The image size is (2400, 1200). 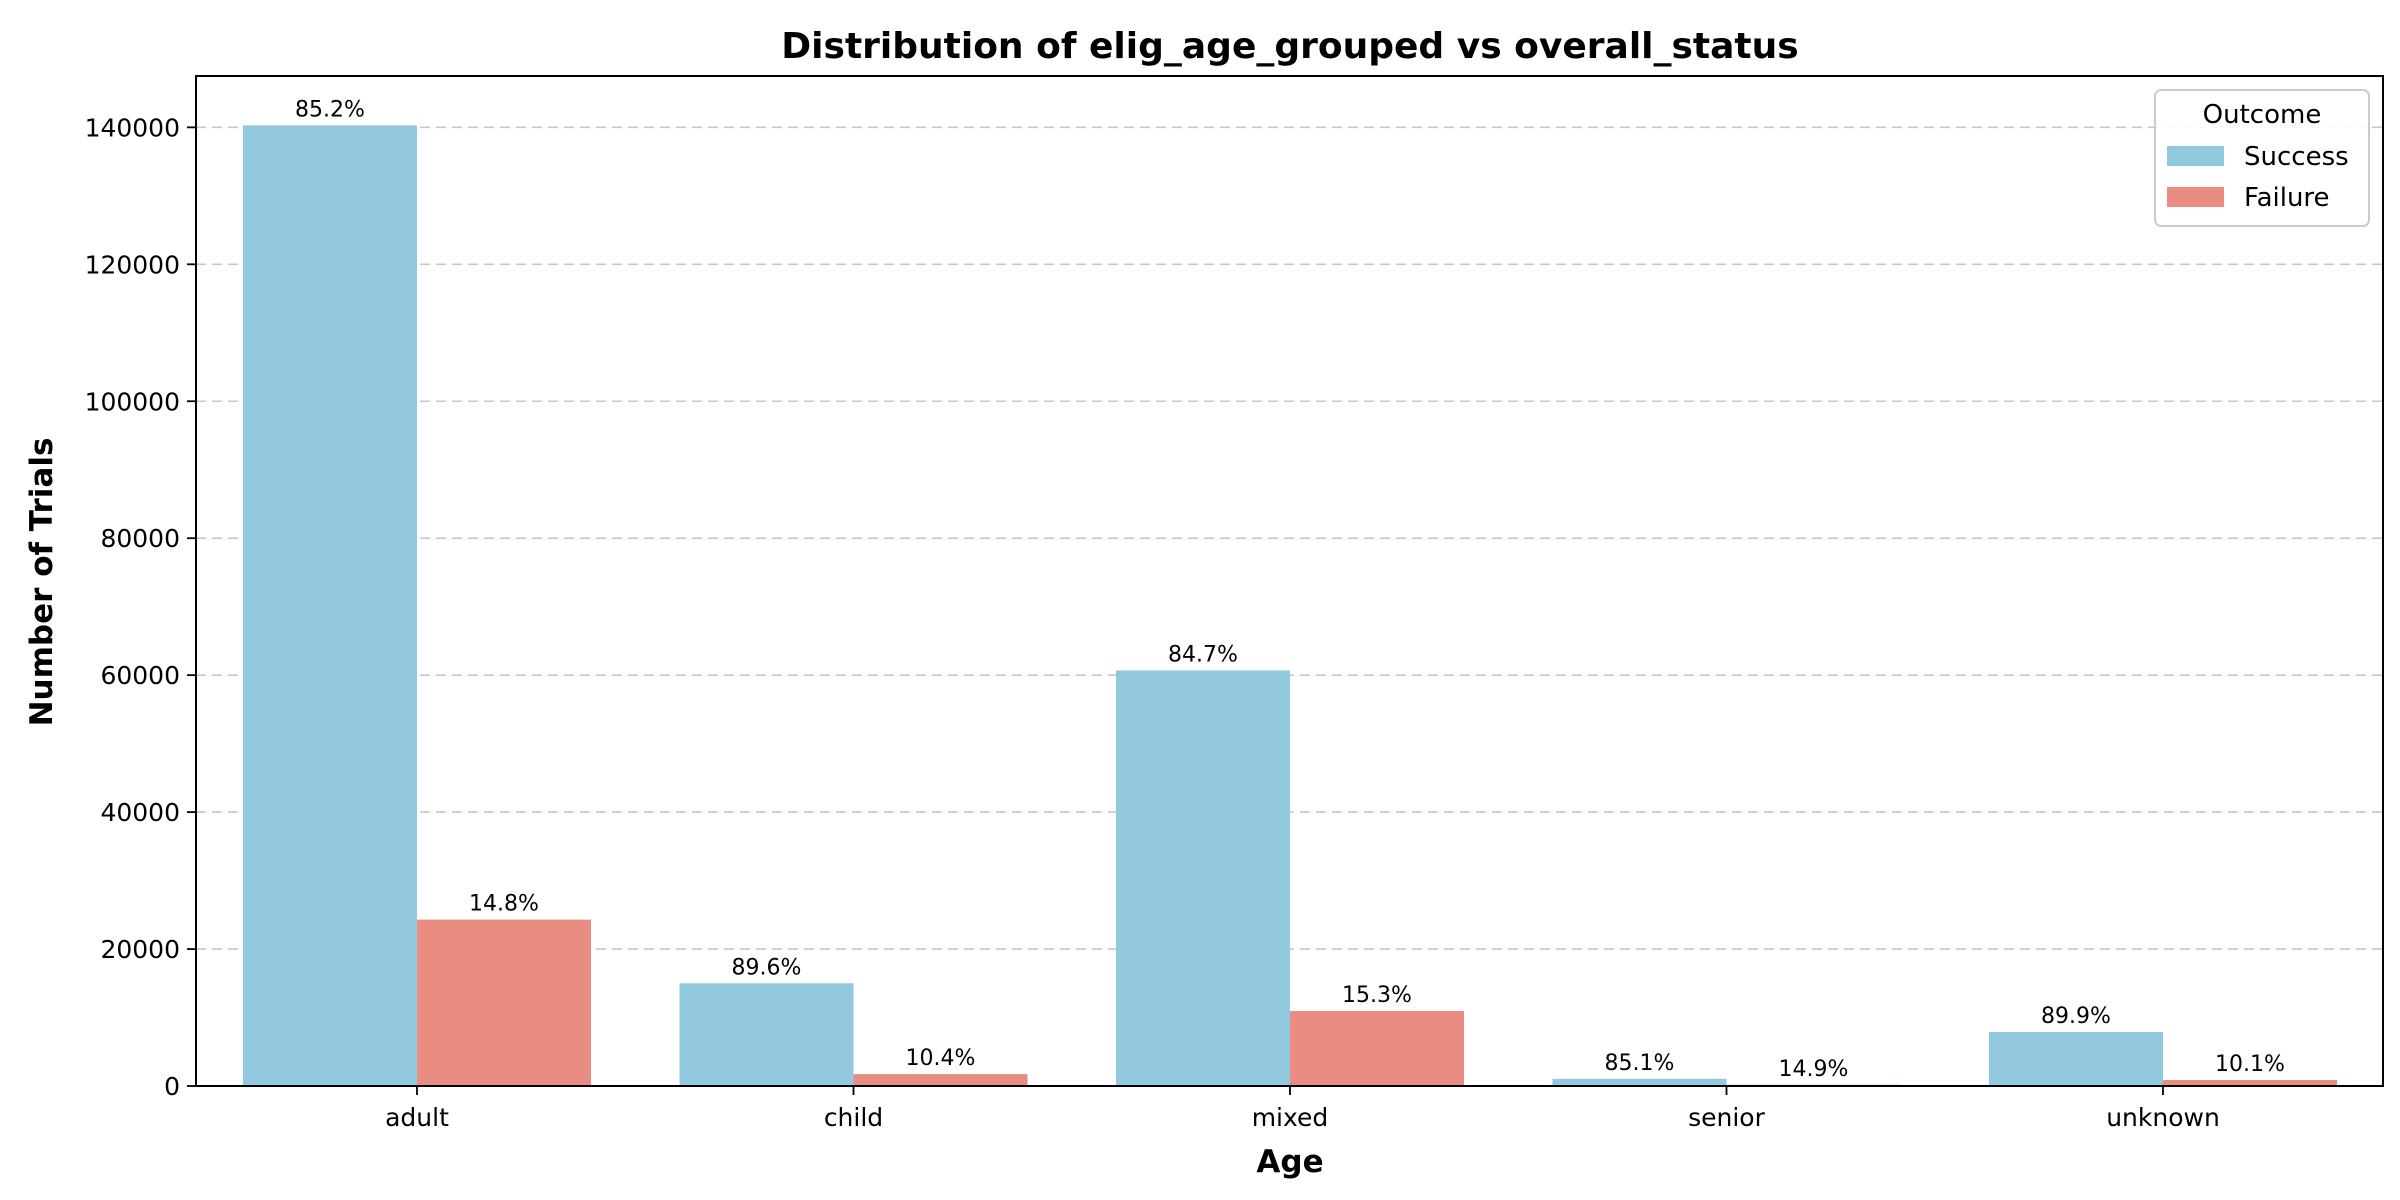 I want to click on x-tick-label-mixed: mixed, so click(x=1290, y=1117).